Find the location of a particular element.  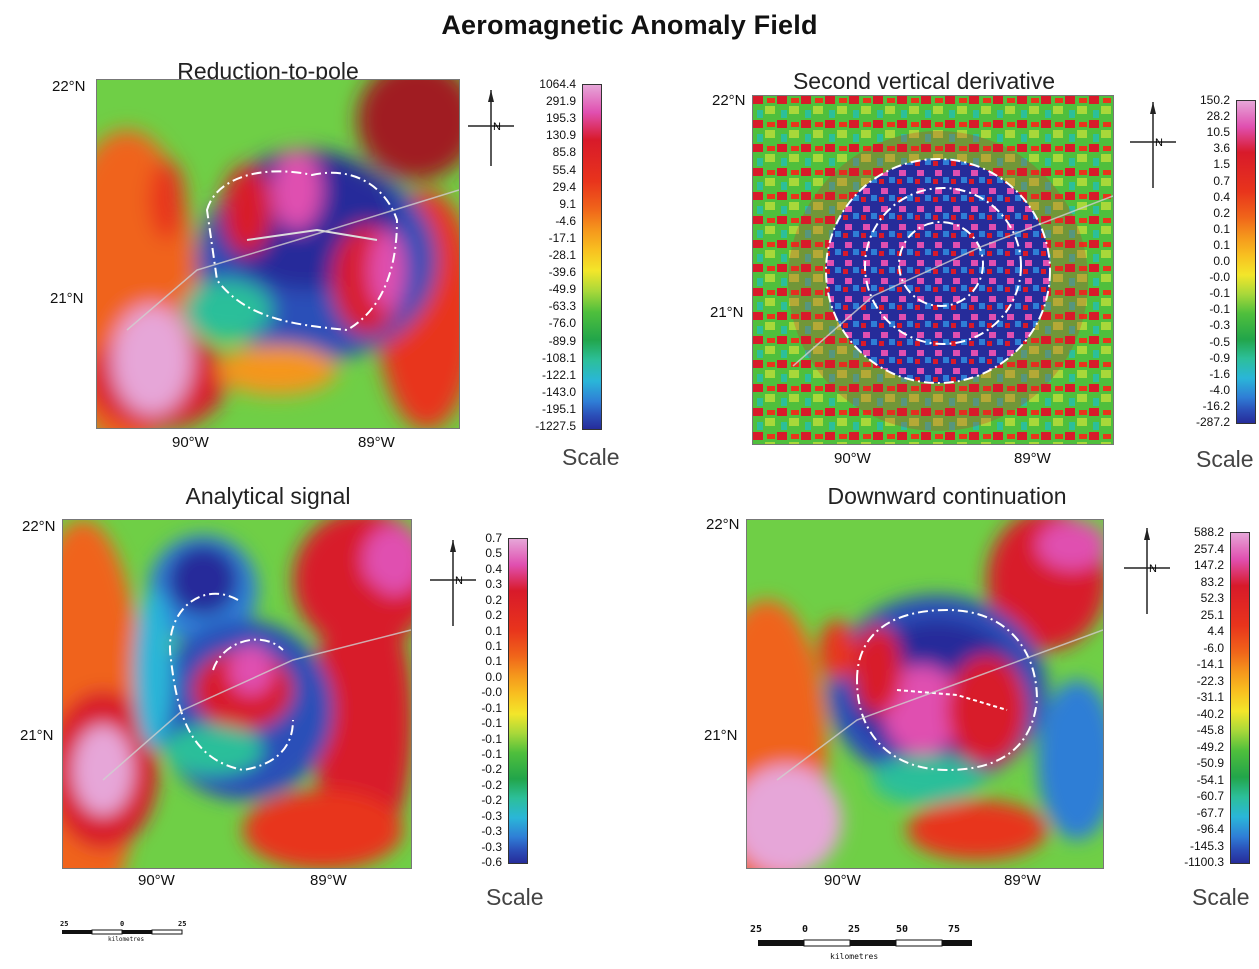

panel-title-as: Analytical signal is located at coordinates (268, 496).